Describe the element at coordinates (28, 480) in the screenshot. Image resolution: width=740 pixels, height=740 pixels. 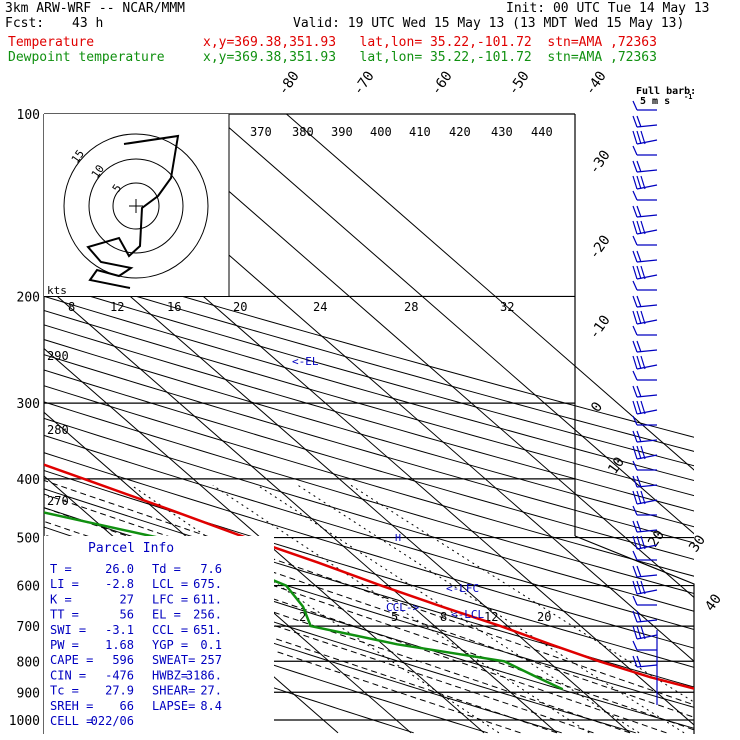
I see `pressure-label: 400` at that location.